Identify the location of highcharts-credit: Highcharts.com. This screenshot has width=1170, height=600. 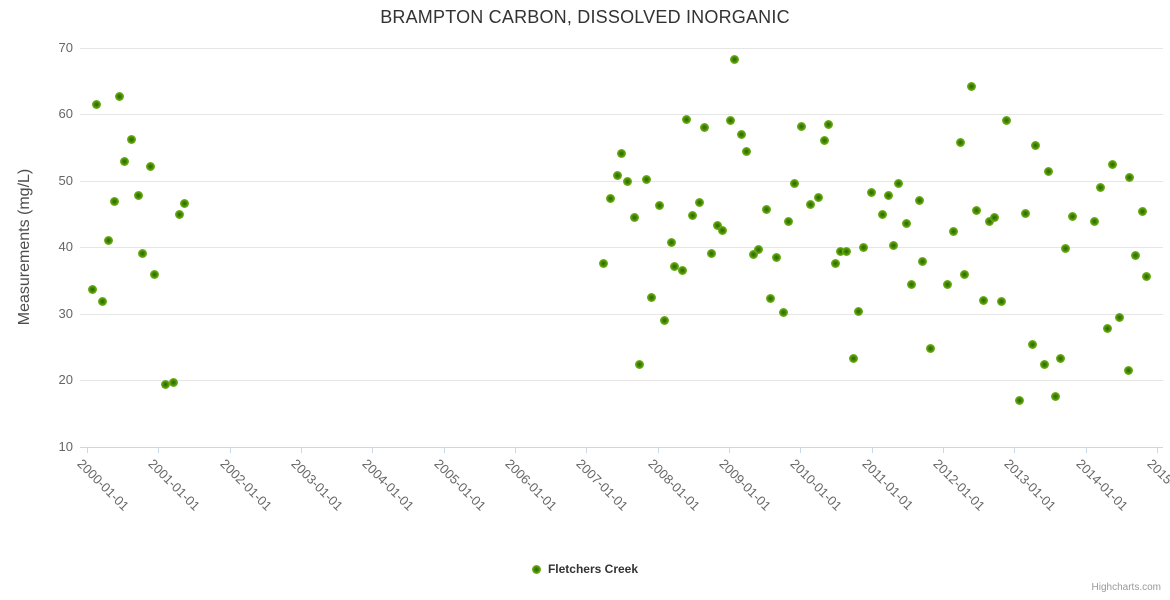
(1126, 587).